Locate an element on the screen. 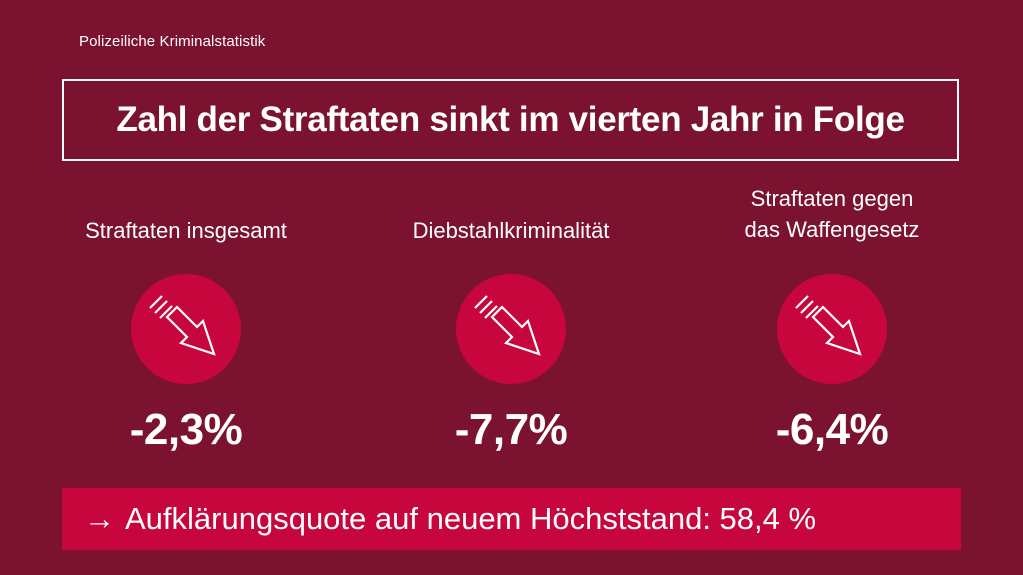 The height and width of the screenshot is (575, 1023). stat-value: -2,3% is located at coordinates (186, 429).